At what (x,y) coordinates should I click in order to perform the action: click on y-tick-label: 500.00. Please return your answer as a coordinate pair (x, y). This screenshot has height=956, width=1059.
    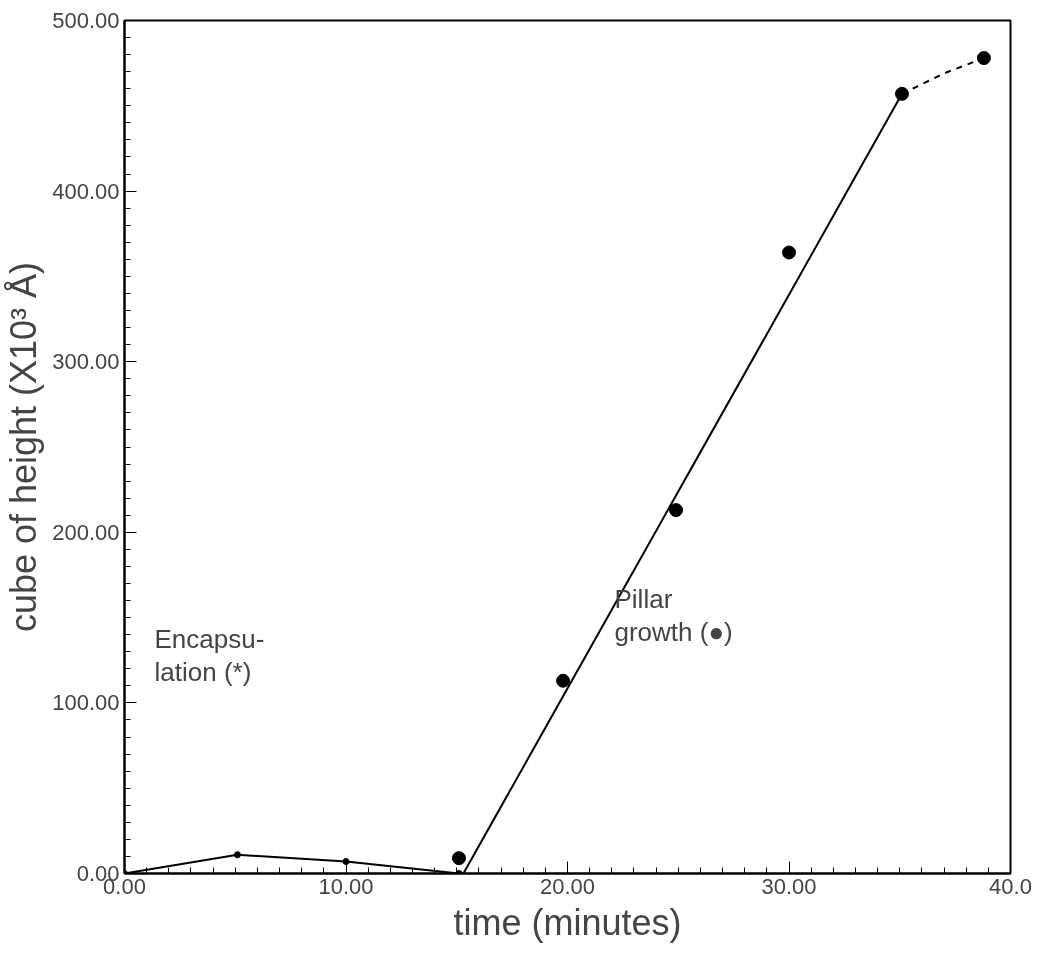
    Looking at the image, I should click on (86, 20).